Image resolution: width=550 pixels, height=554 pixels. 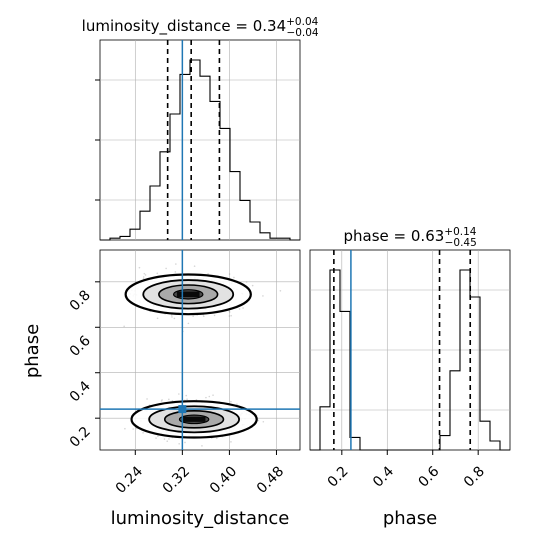 I want to click on x-tick-label-lum-2: 0.40, so click(x=223, y=480).